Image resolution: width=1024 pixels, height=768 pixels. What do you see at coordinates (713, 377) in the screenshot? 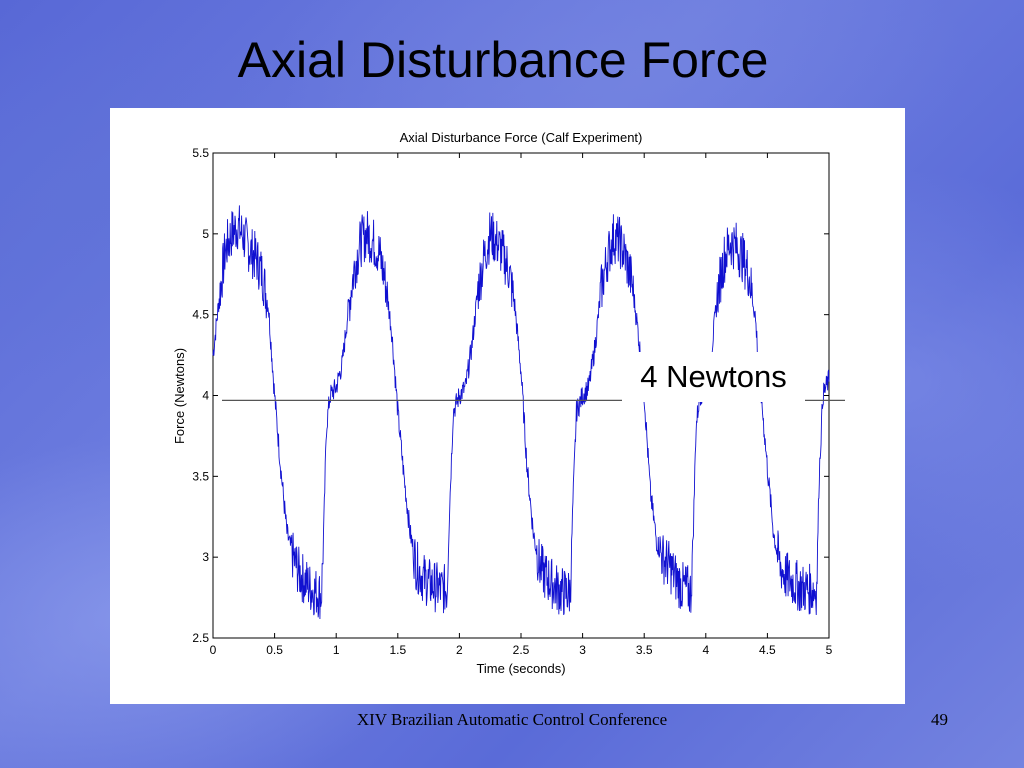
I see `four-newtons-callout: 4 Newtons` at bounding box center [713, 377].